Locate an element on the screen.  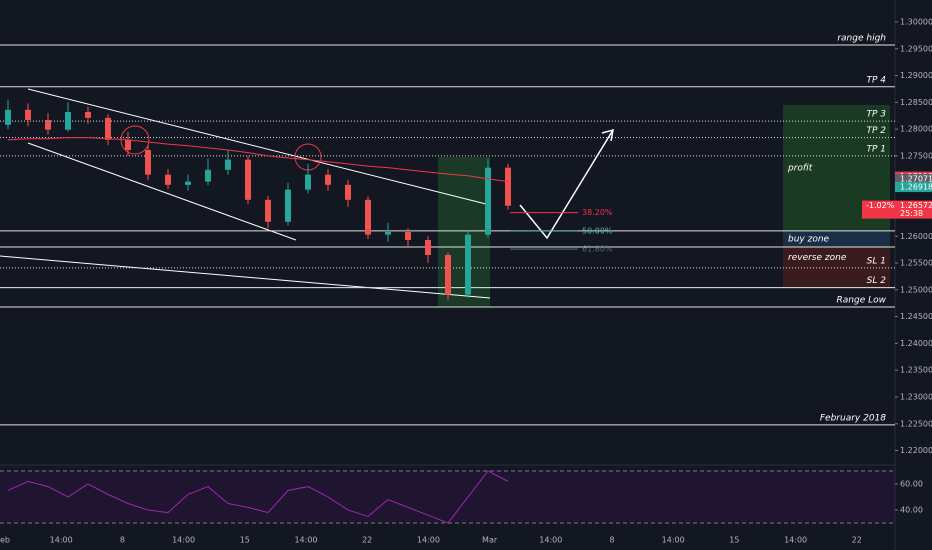
level-label: TP 2 is located at coordinates (876, 131).